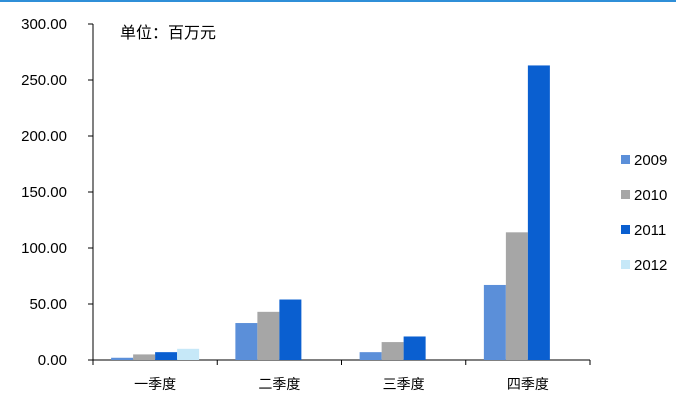  I want to click on legend-swatch-2009, so click(625, 159).